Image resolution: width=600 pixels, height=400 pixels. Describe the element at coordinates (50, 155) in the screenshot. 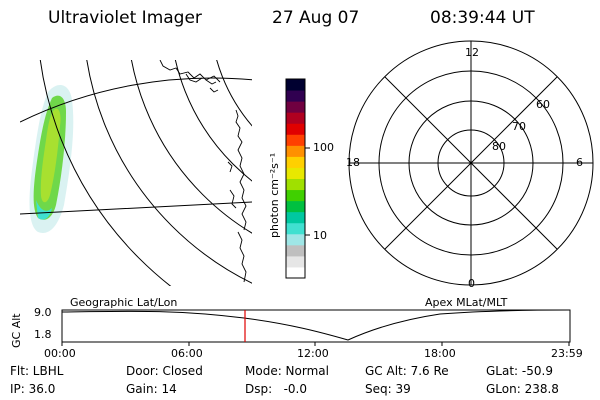

I see `auroral-emission-core` at that location.